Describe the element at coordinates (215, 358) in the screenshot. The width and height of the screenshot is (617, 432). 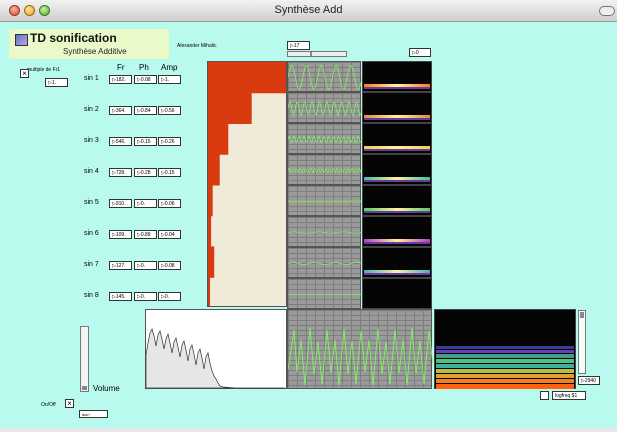
I see `envelope-curve` at that location.